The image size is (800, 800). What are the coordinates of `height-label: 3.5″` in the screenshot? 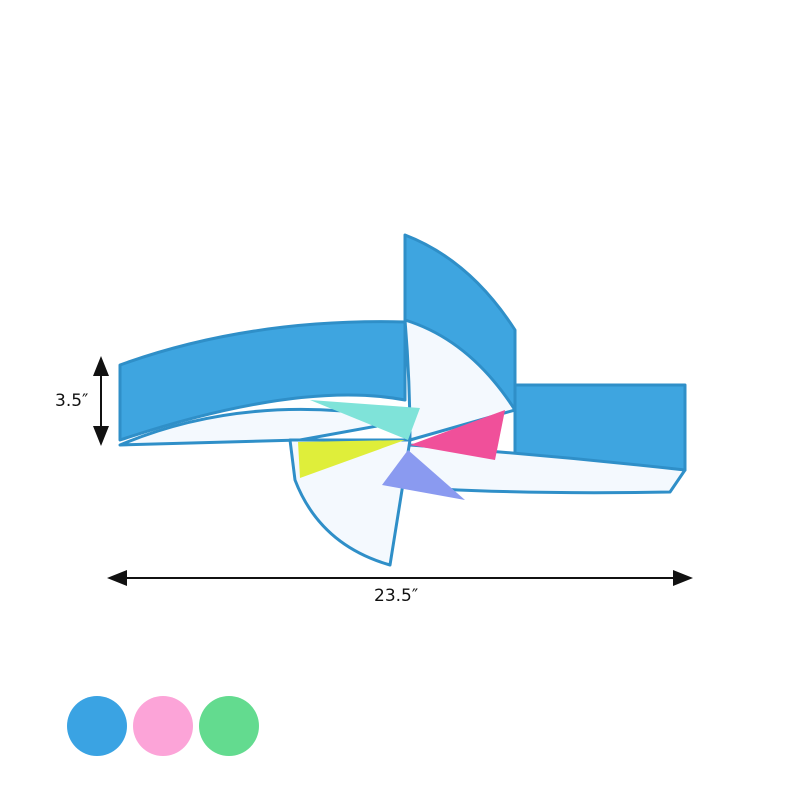 It's located at (72, 401).